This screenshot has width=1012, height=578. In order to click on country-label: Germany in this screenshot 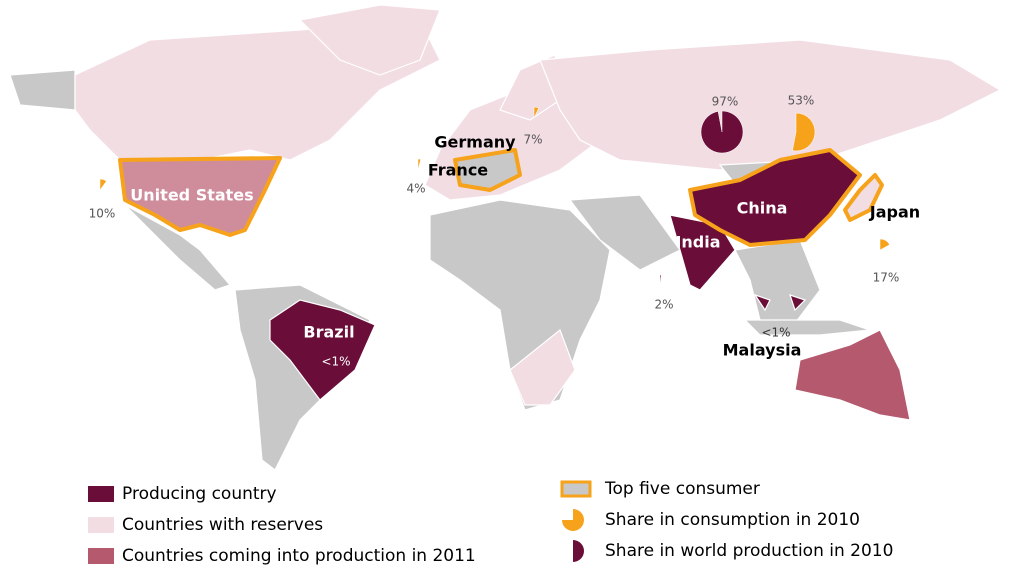, I will do `click(475, 142)`.